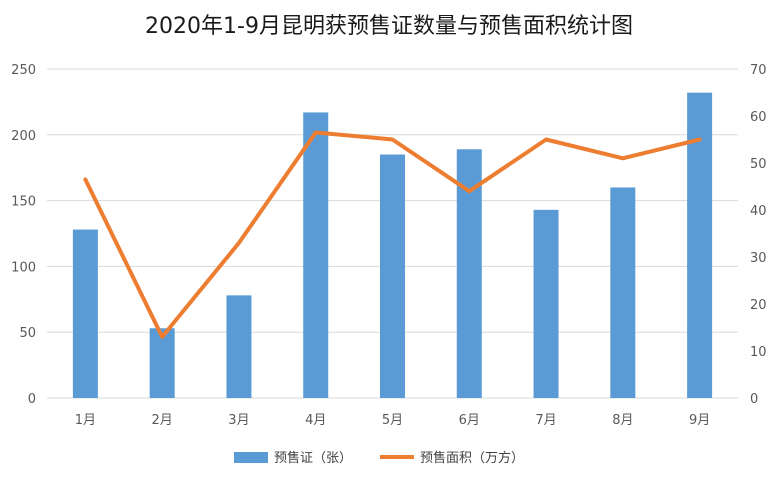 The width and height of the screenshot is (778, 482). I want to click on x-tick-label: 7月, so click(545, 420).